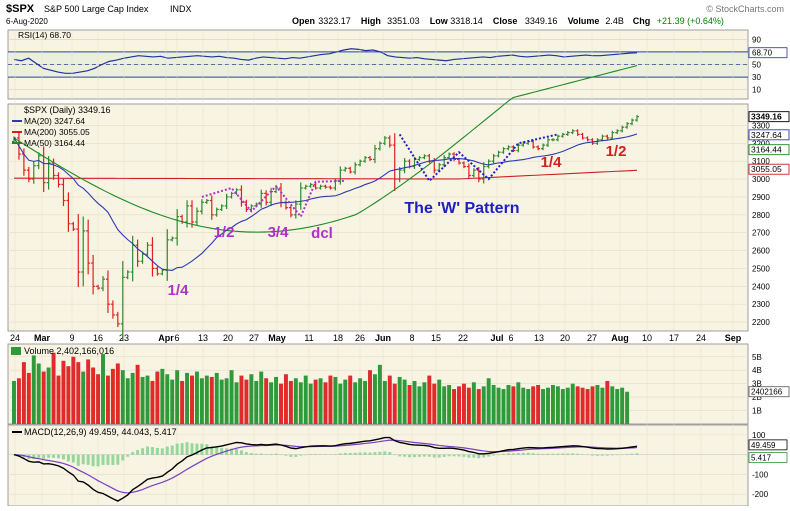 The image size is (790, 511). I want to click on rsi-tick-label: 10, so click(756, 90).